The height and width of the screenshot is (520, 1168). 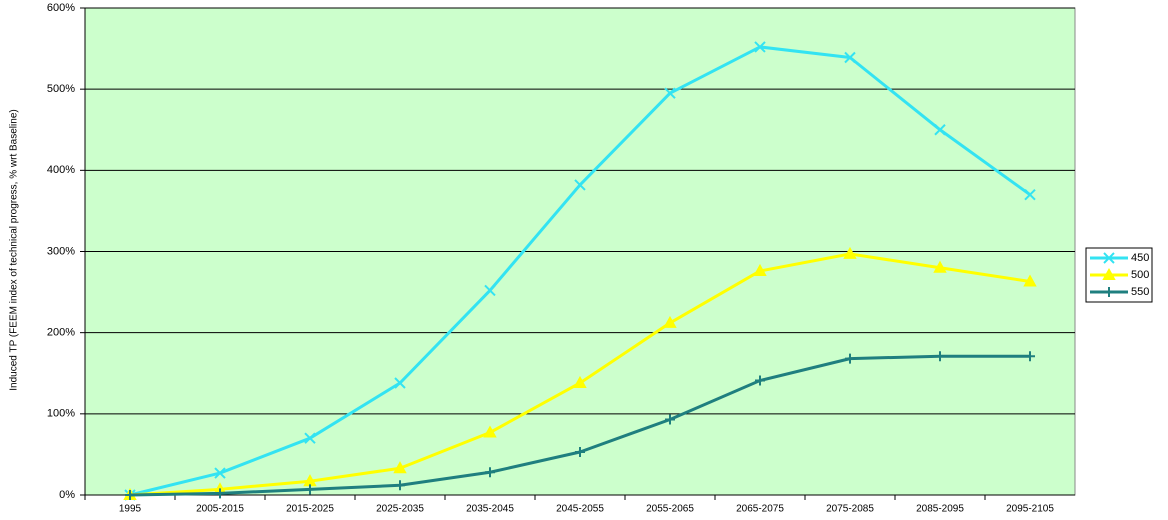 I want to click on y-tick-label: 0%, so click(x=67, y=495).